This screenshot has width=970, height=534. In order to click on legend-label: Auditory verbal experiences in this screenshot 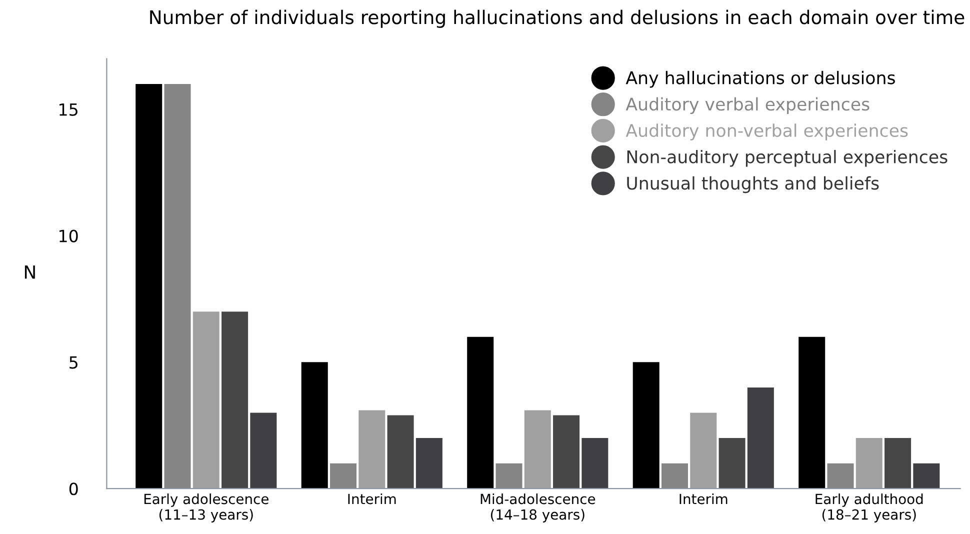, I will do `click(748, 105)`.